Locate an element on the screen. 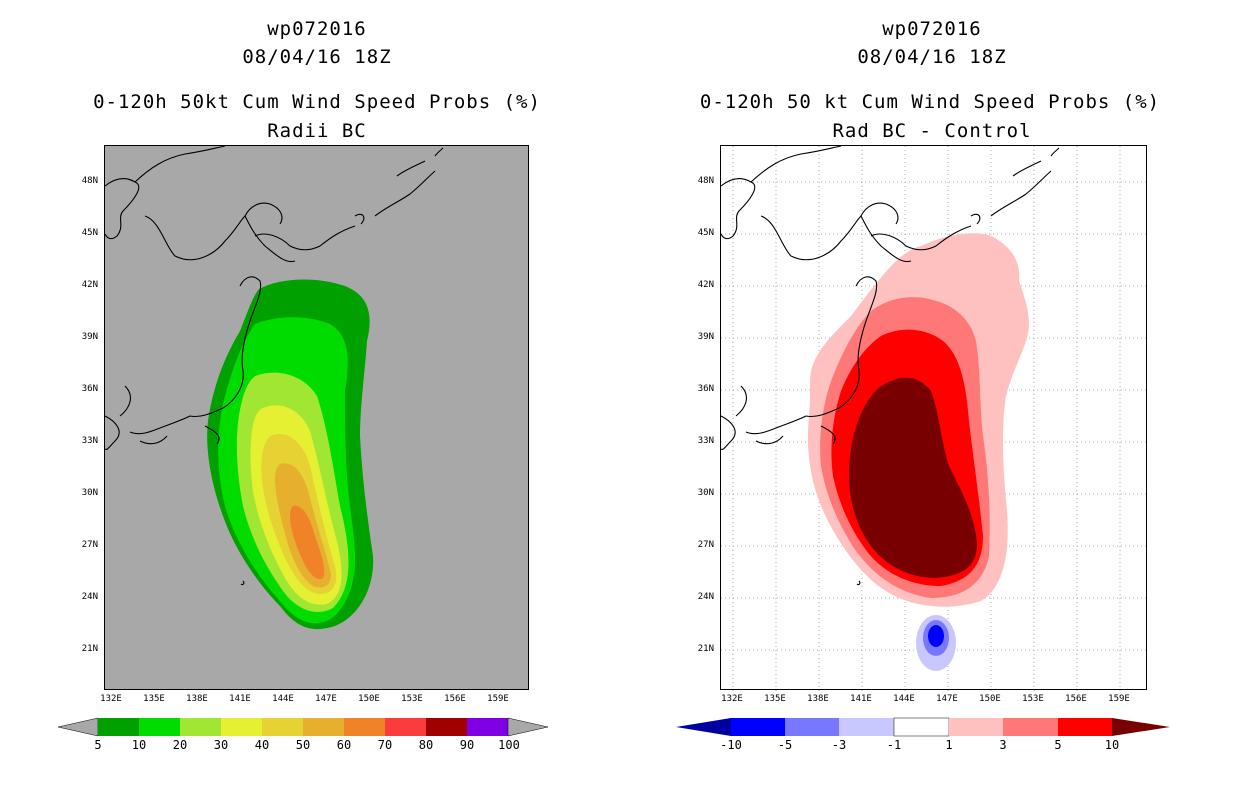  right-colorbar-label: -1 is located at coordinates (894, 745).